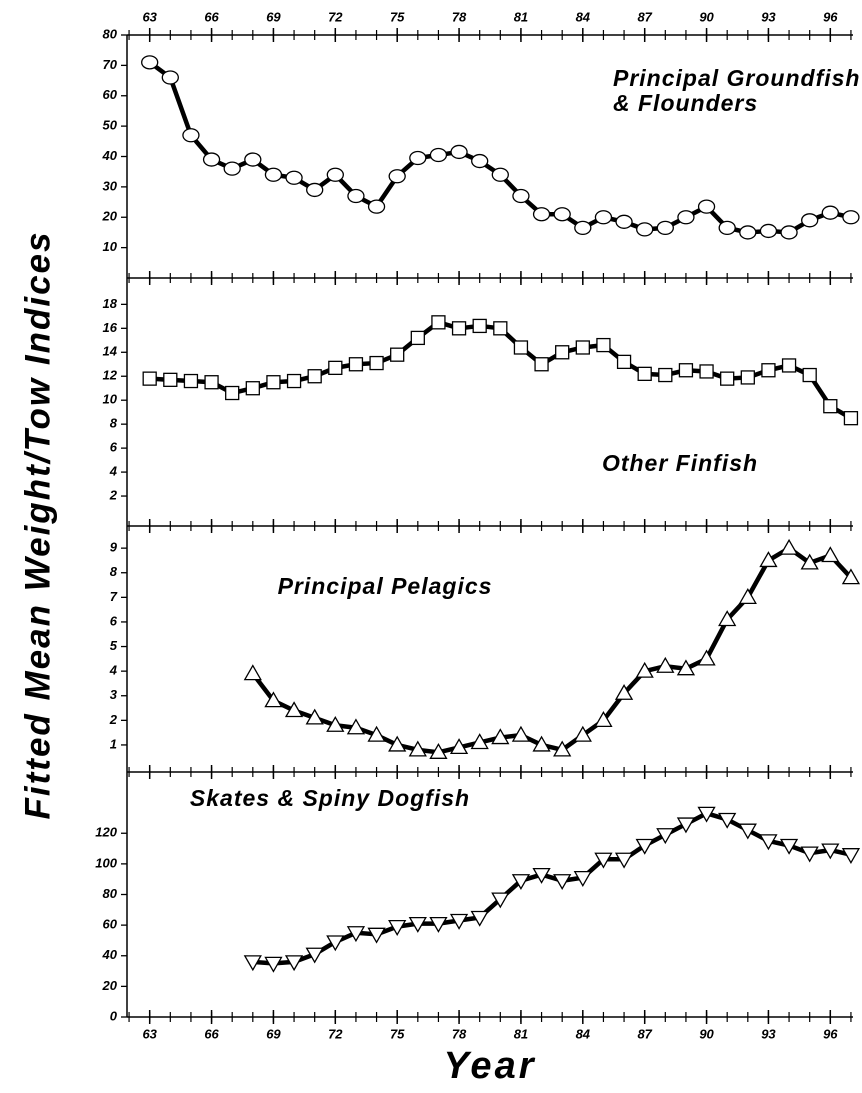  I want to click on y-tick-label: 9, so click(114, 547).